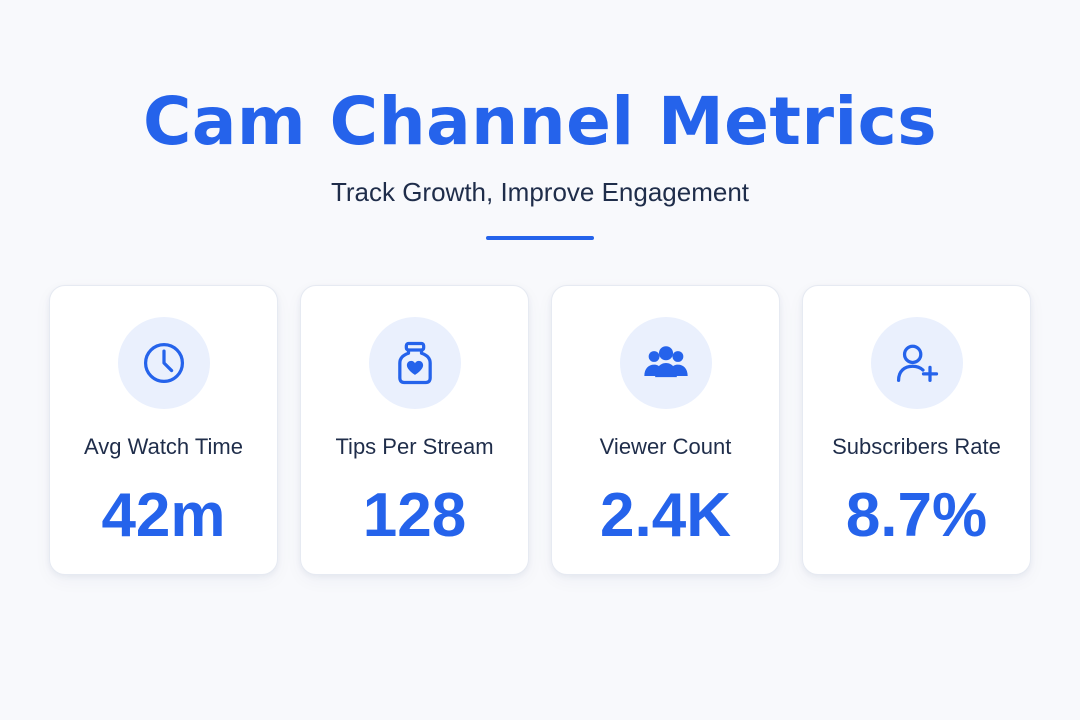 The image size is (1080, 720). I want to click on metric-label: Tips Per Stream, so click(414, 446).